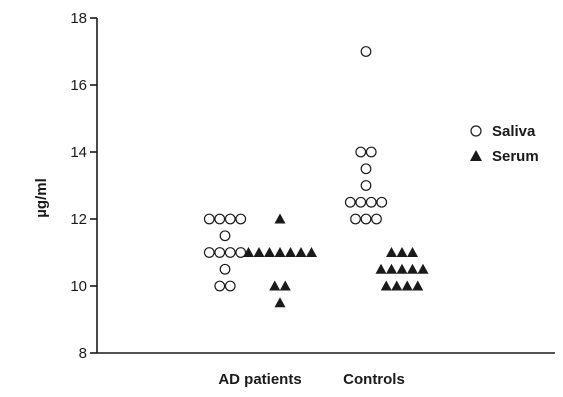 The image size is (563, 397). Describe the element at coordinates (476, 131) in the screenshot. I see `legend-saliva-marker` at that location.